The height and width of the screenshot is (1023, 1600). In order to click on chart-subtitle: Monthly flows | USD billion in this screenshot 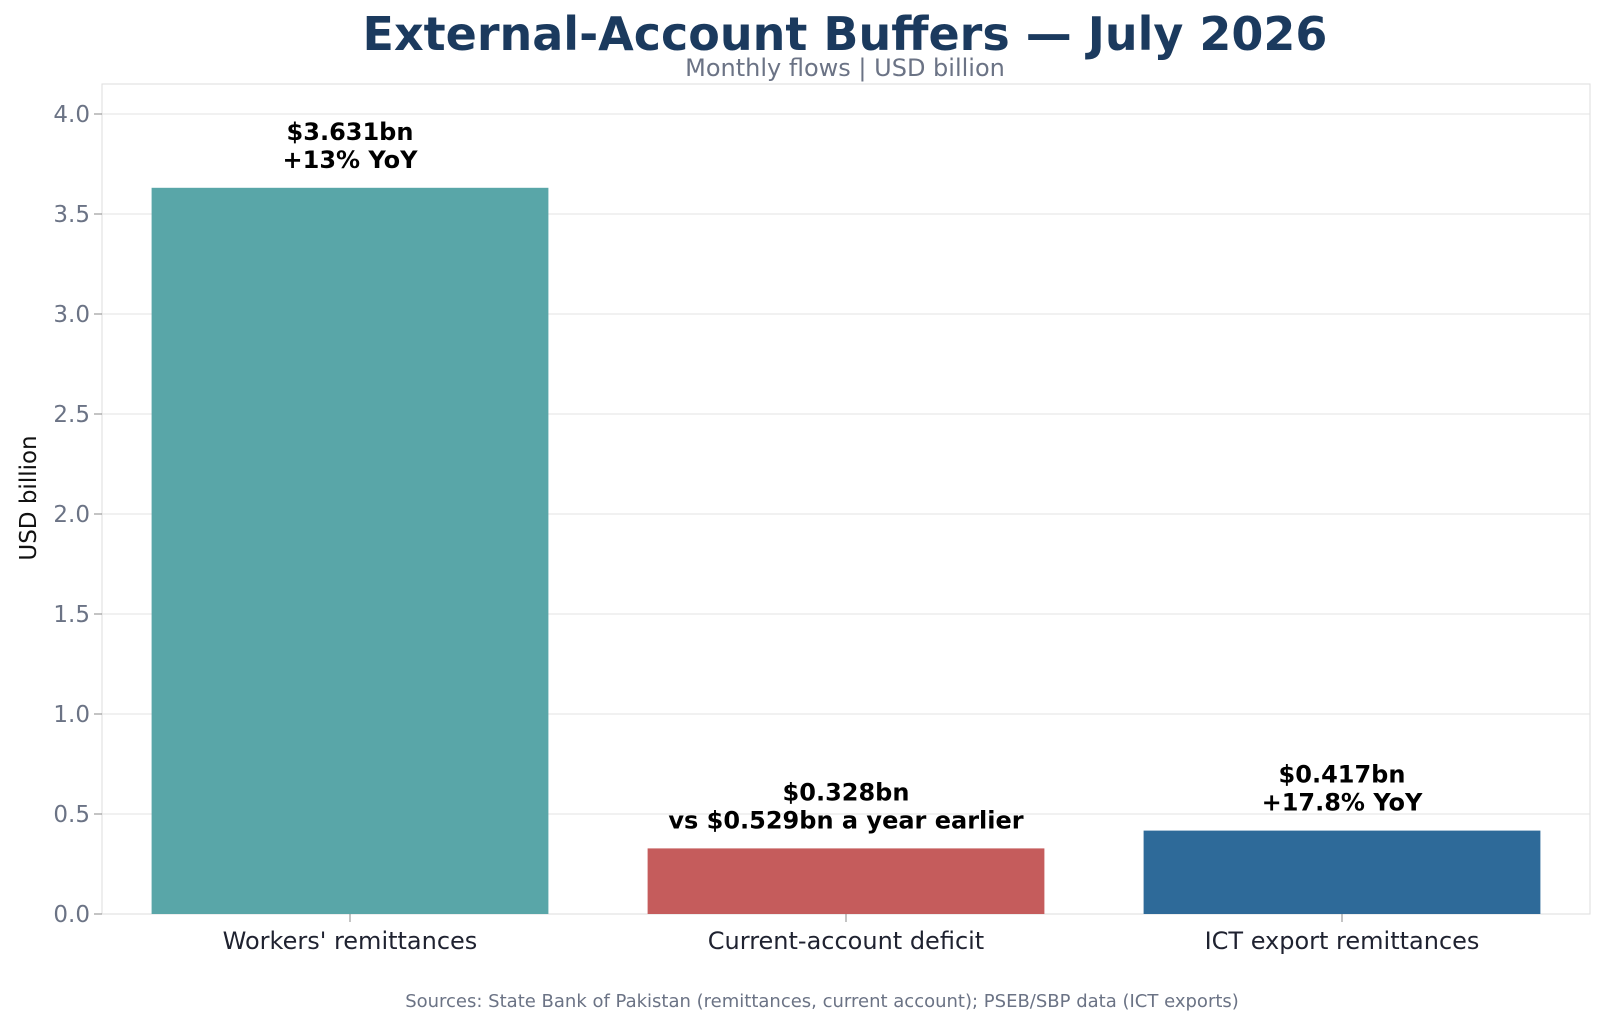, I will do `click(845, 68)`.